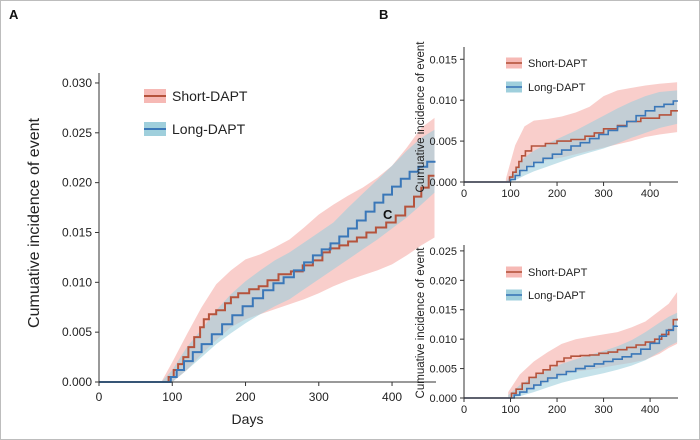 Image resolution: width=700 pixels, height=440 pixels. I want to click on y-tick-label: 0.030, so click(77, 83).